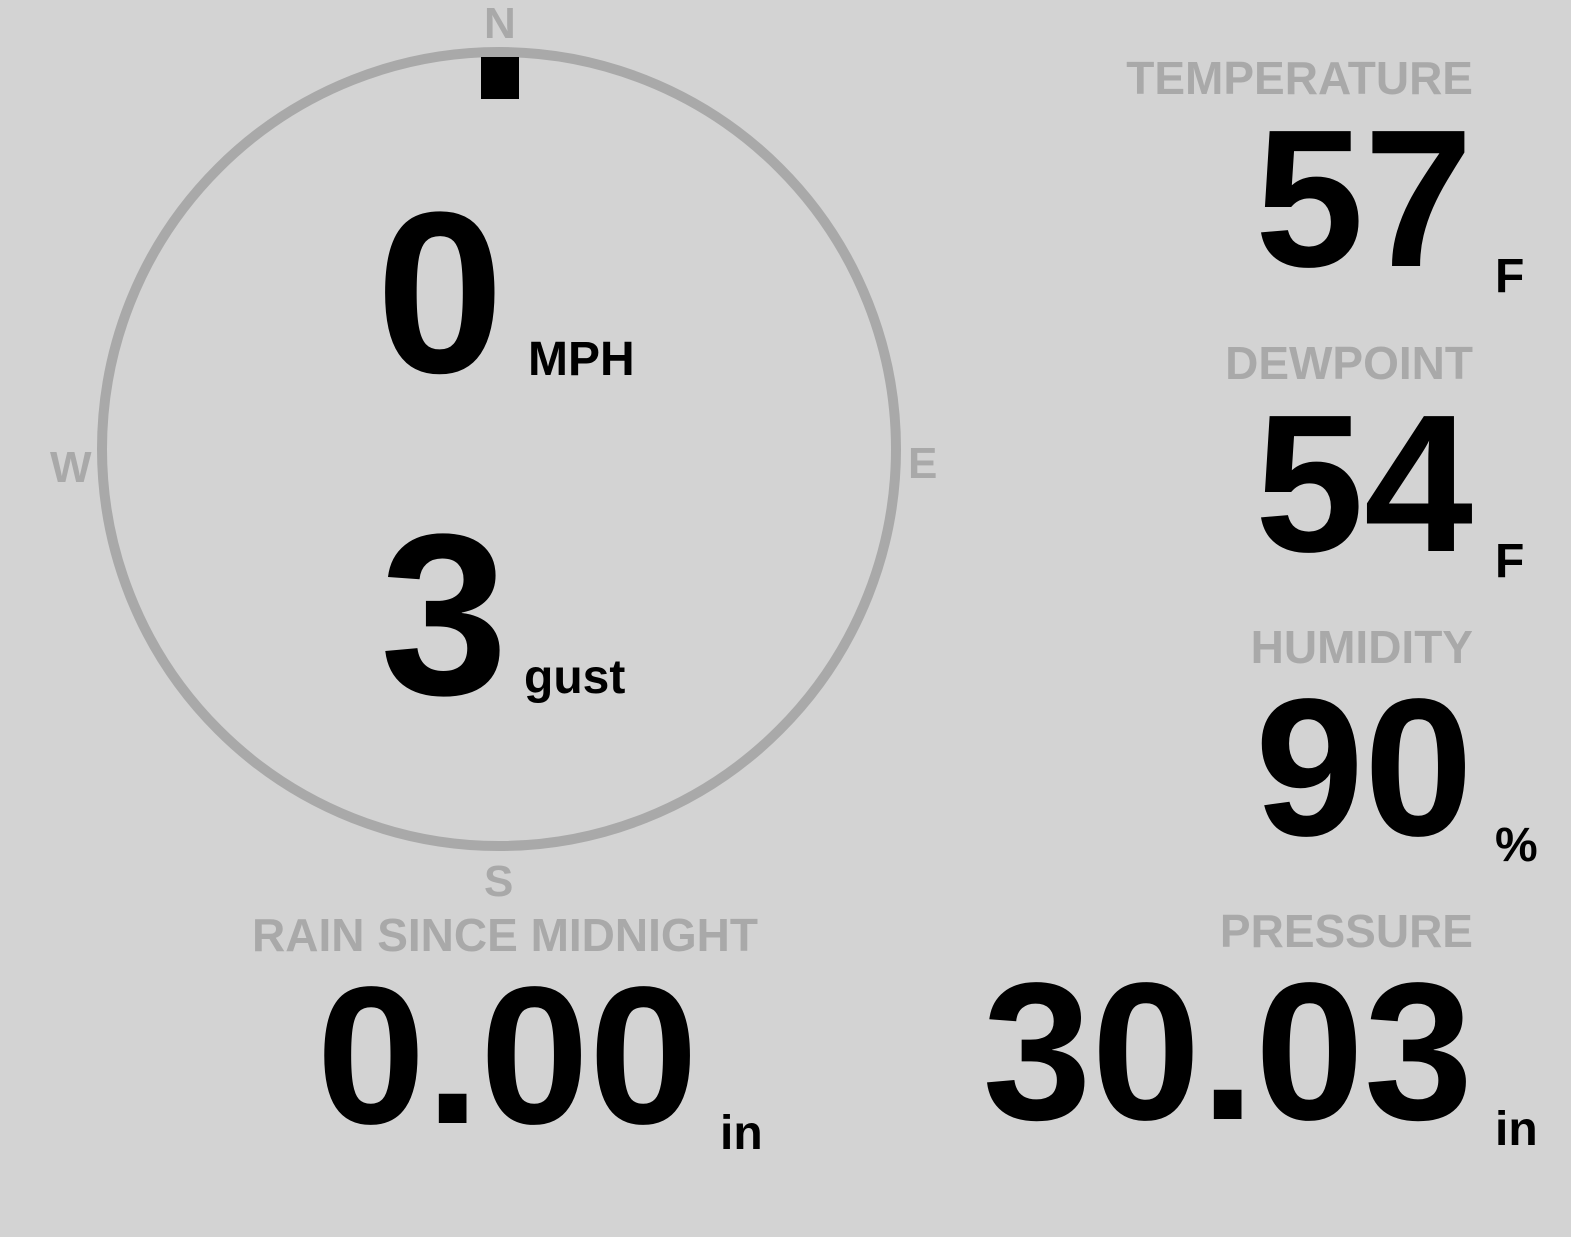  I want to click on rain-label: RAIN SINCE MIDNIGHT, so click(505, 935).